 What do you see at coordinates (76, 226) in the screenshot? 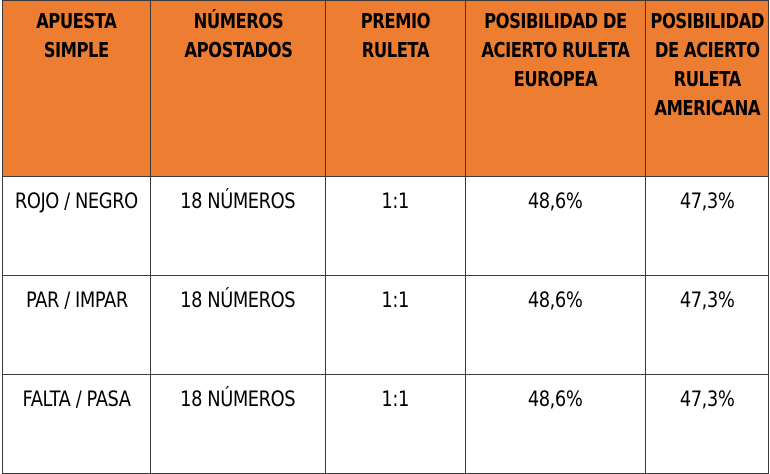
I see `cell-apuesta: ROJO / NEGRO` at bounding box center [76, 226].